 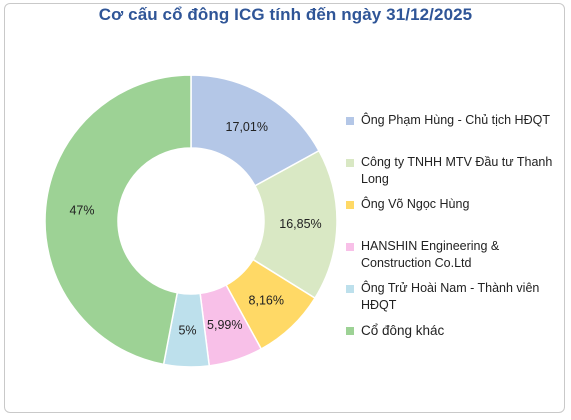 What do you see at coordinates (224, 325) in the screenshot?
I see `slice-data-label: 5,99%` at bounding box center [224, 325].